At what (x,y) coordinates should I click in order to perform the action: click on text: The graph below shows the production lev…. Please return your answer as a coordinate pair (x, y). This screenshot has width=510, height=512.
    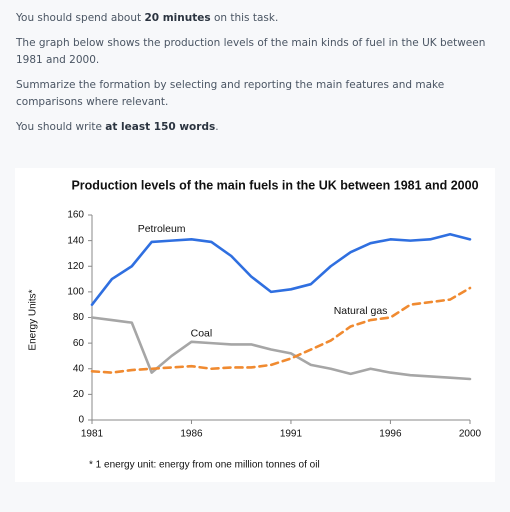
    Looking at the image, I should click on (251, 51).